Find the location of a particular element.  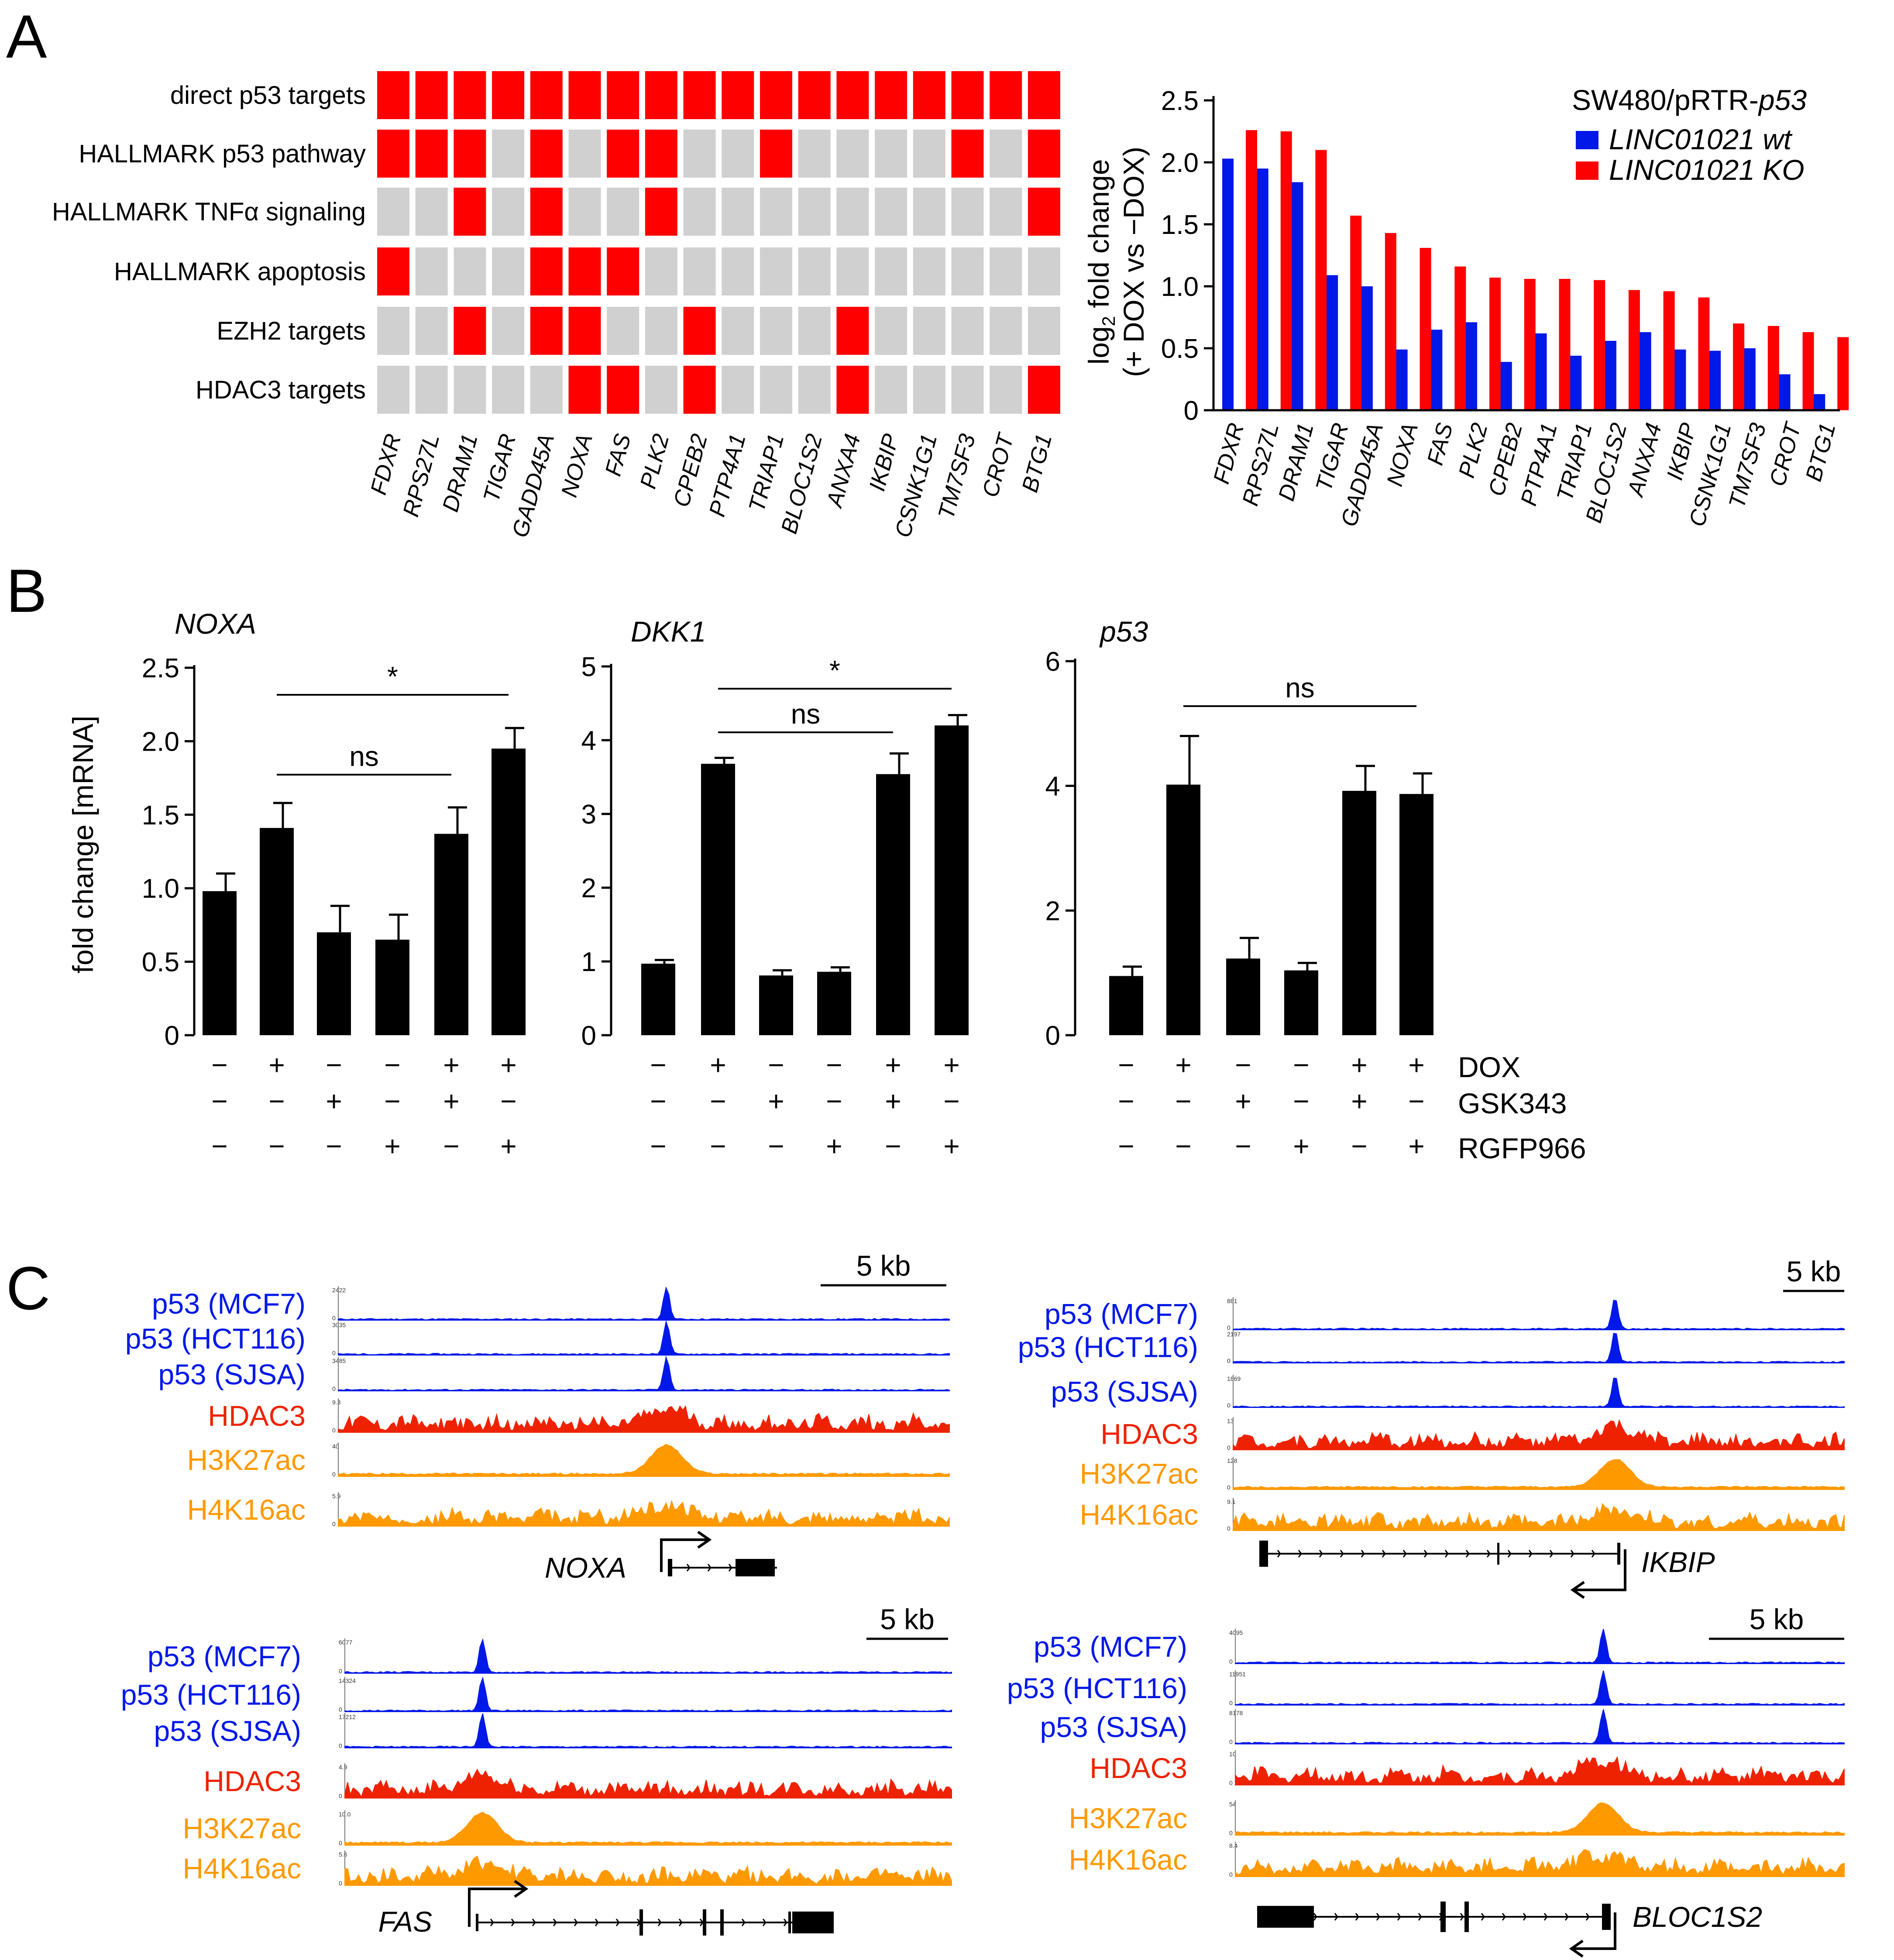

gene-name: NOXA is located at coordinates (585, 1568).